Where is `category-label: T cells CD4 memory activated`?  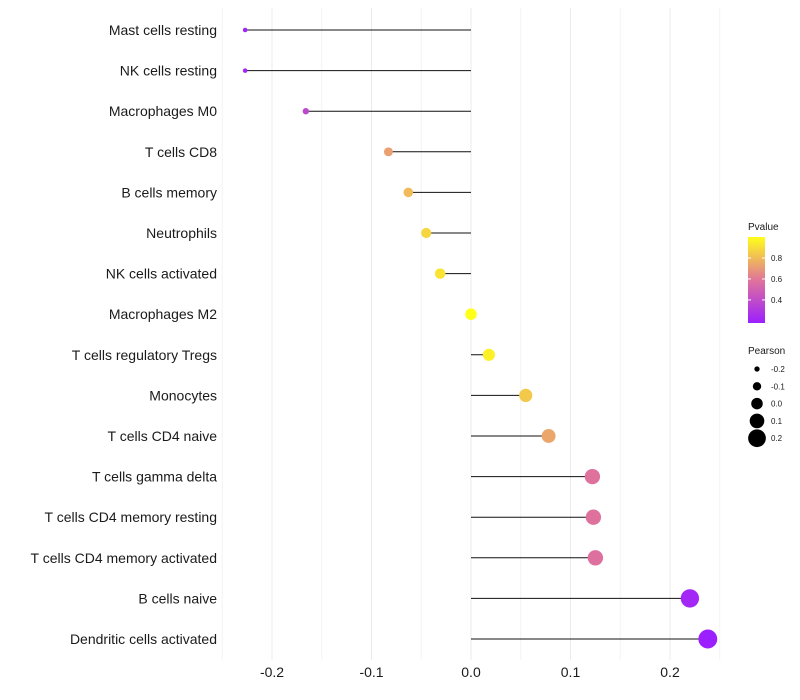 category-label: T cells CD4 memory activated is located at coordinates (124, 558).